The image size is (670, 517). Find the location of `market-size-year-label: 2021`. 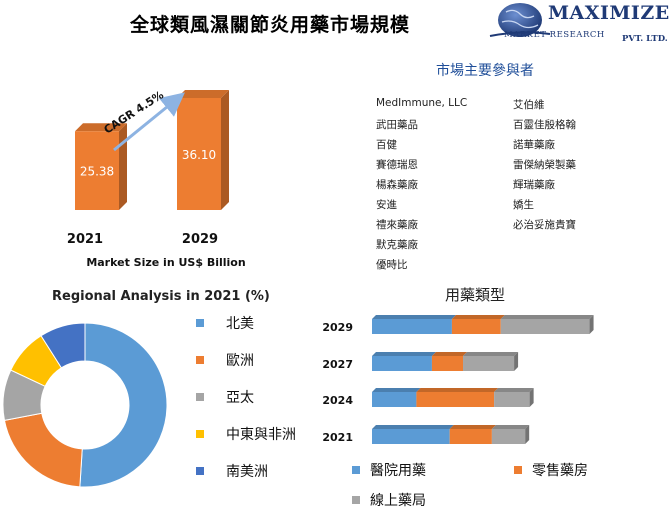

market-size-year-label: 2021 is located at coordinates (85, 239).